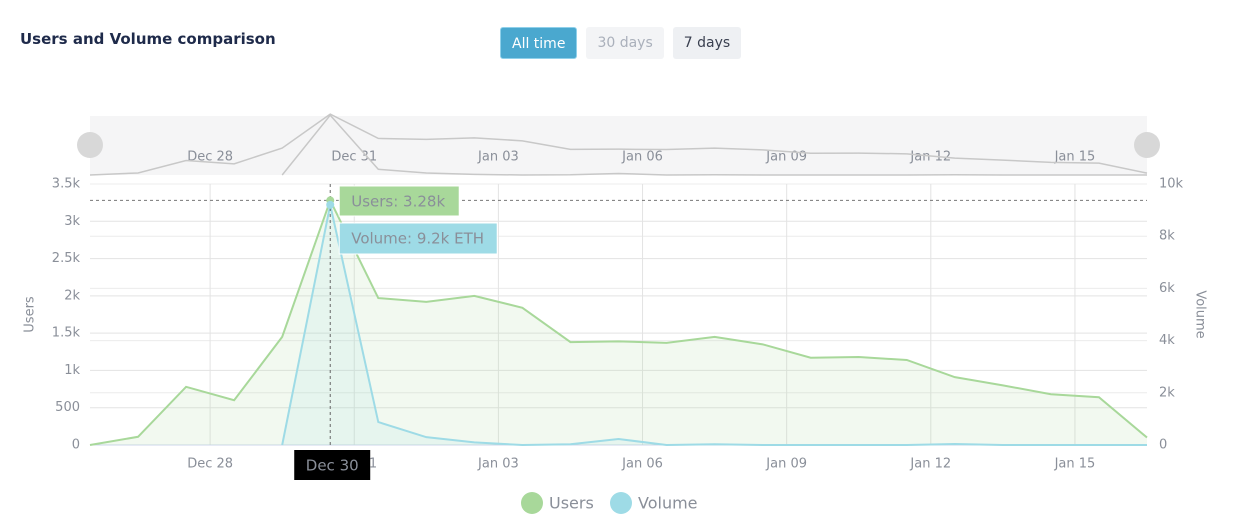 The height and width of the screenshot is (526, 1240). What do you see at coordinates (67, 407) in the screenshot?
I see `y-tick-label: 500` at bounding box center [67, 407].